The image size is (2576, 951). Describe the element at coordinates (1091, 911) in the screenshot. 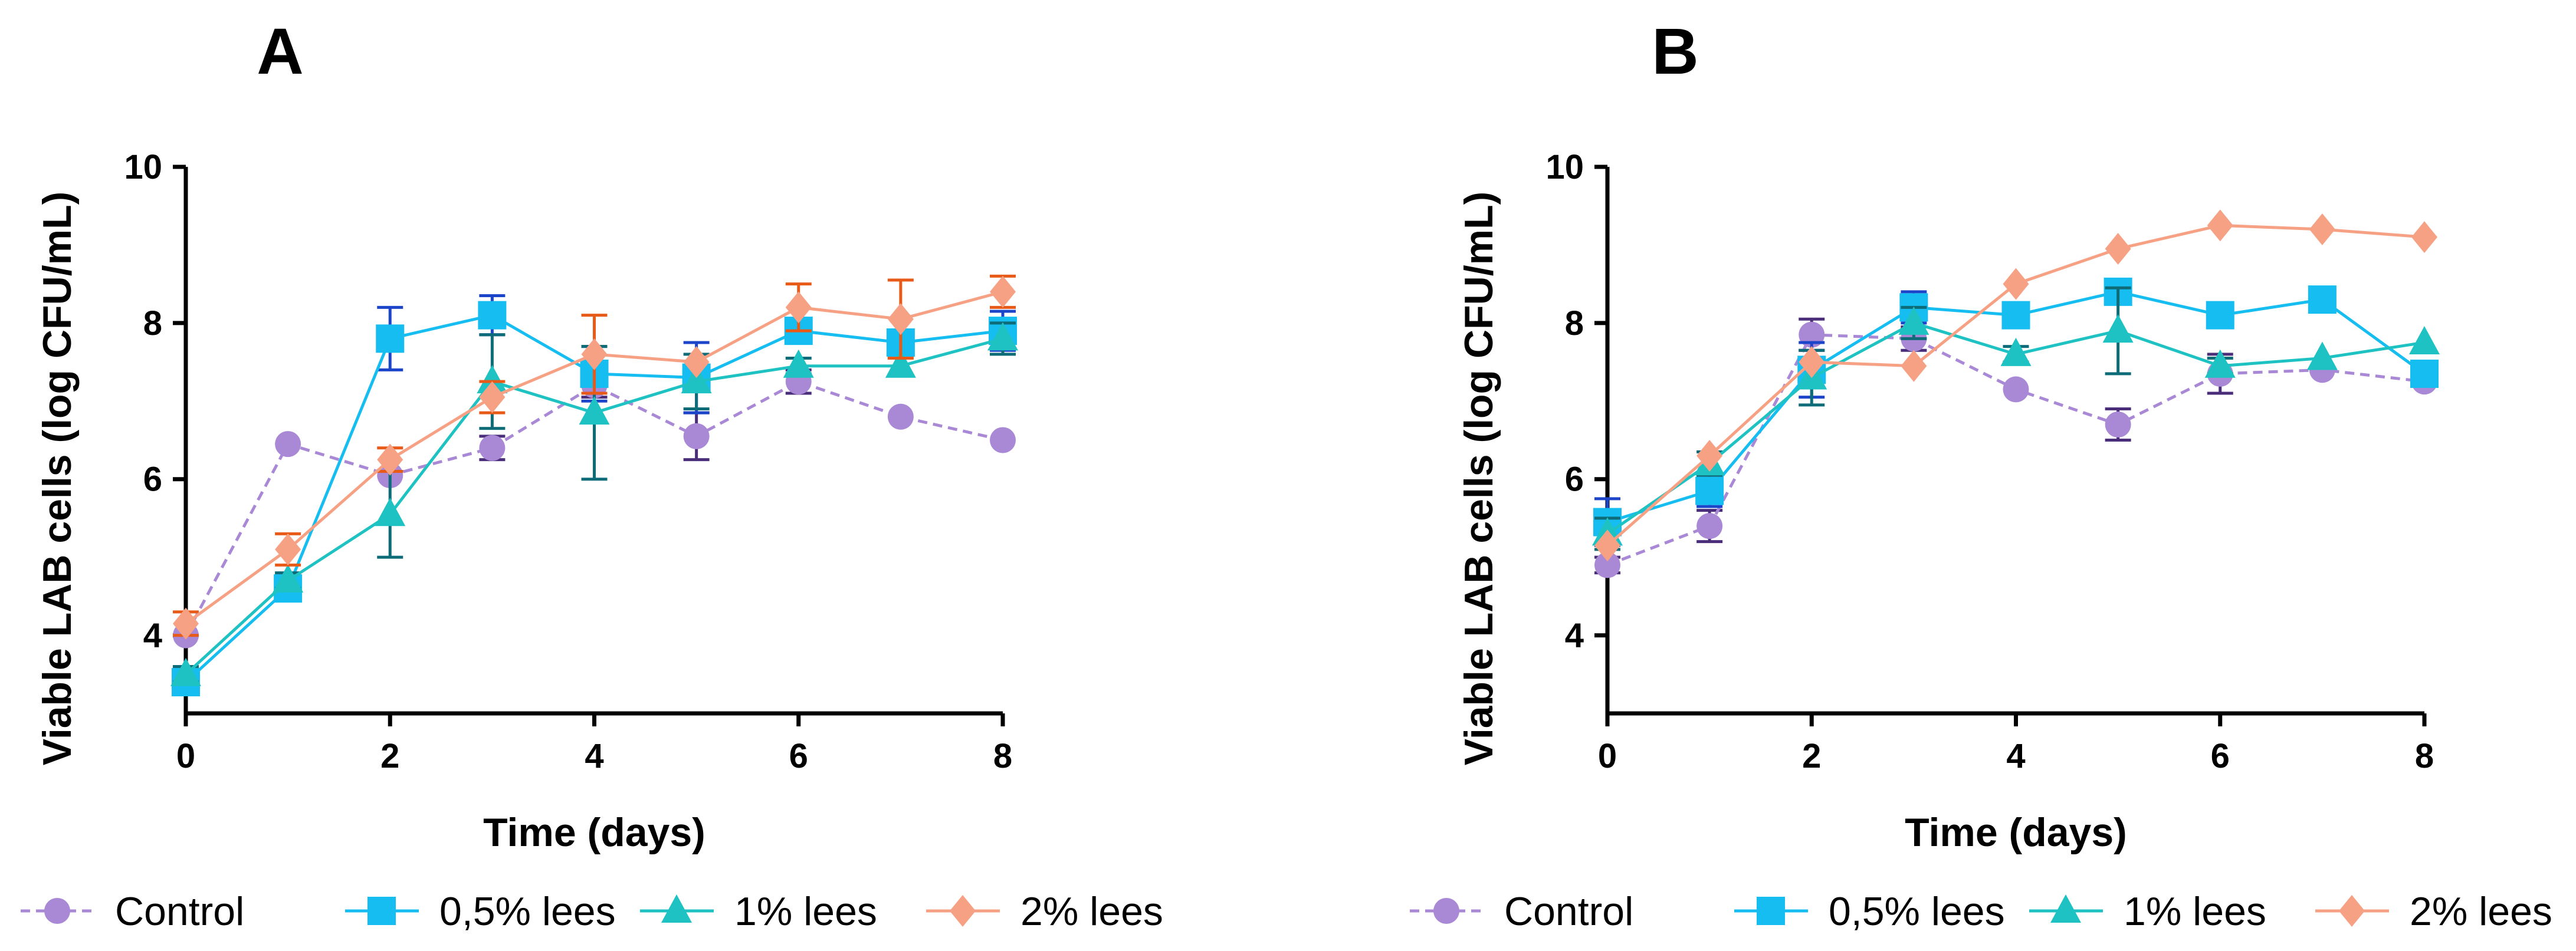

I see `legend-label: 2% lees` at that location.